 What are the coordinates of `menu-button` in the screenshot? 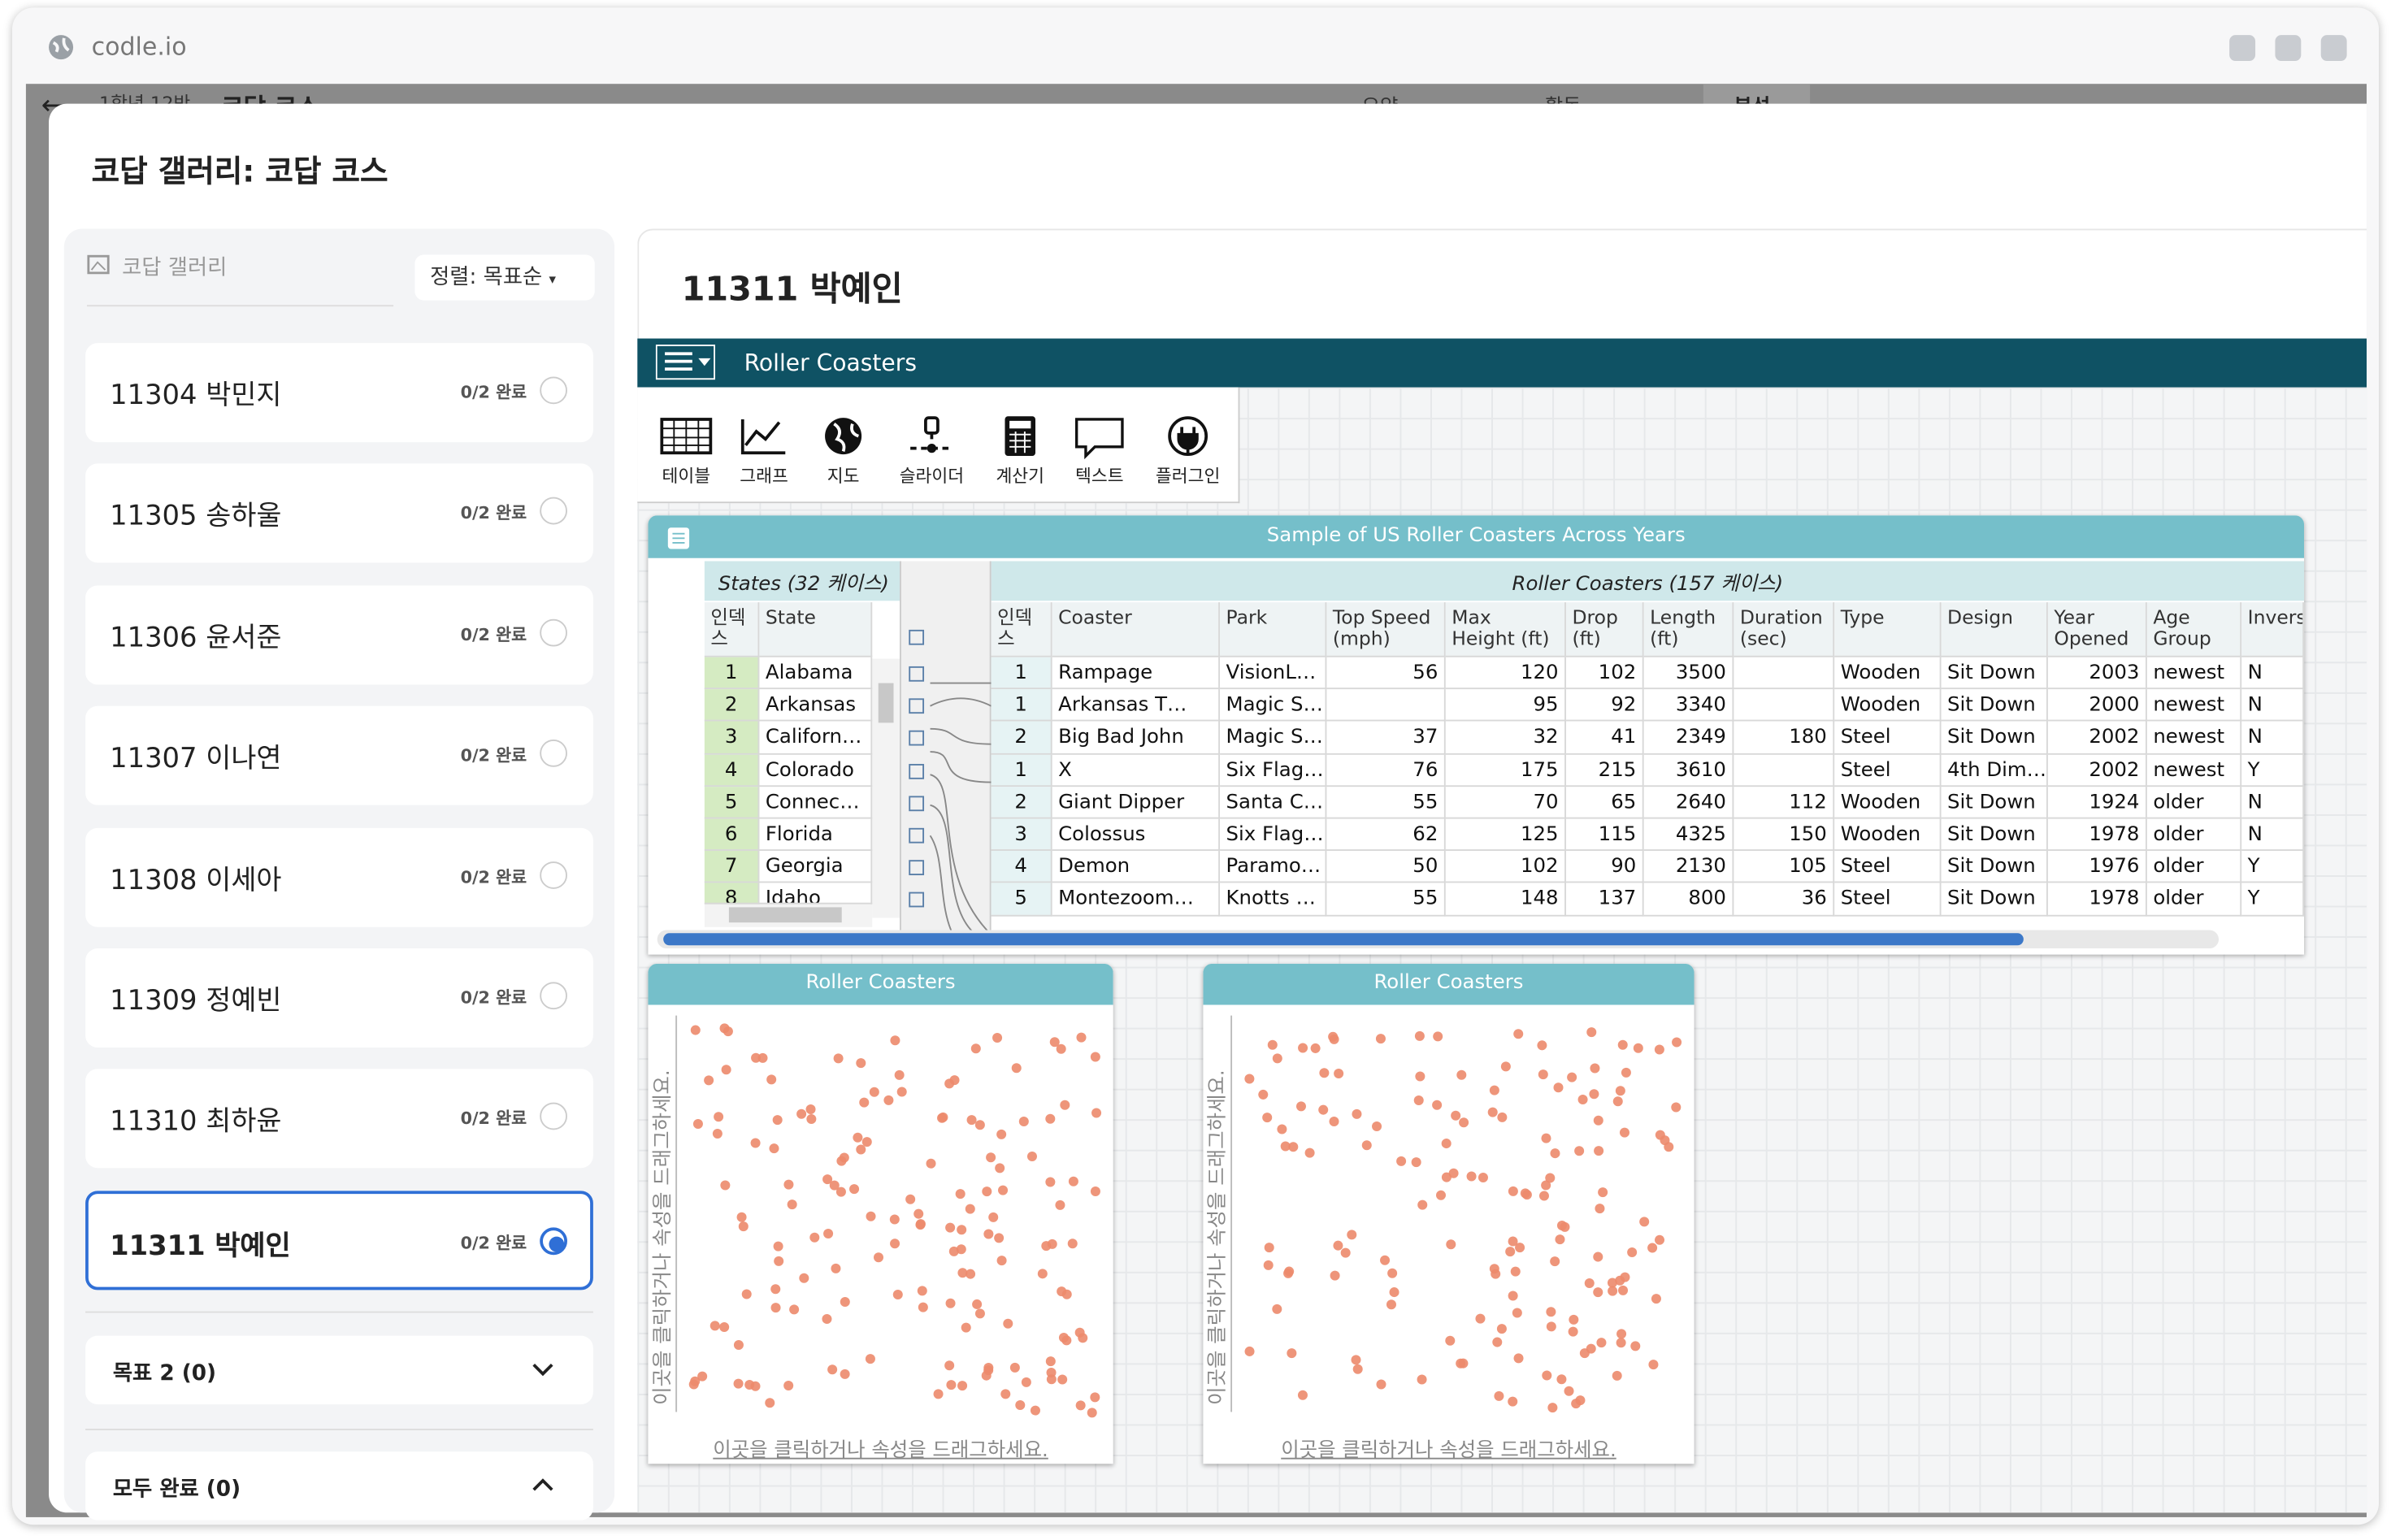 It's located at (686, 363).